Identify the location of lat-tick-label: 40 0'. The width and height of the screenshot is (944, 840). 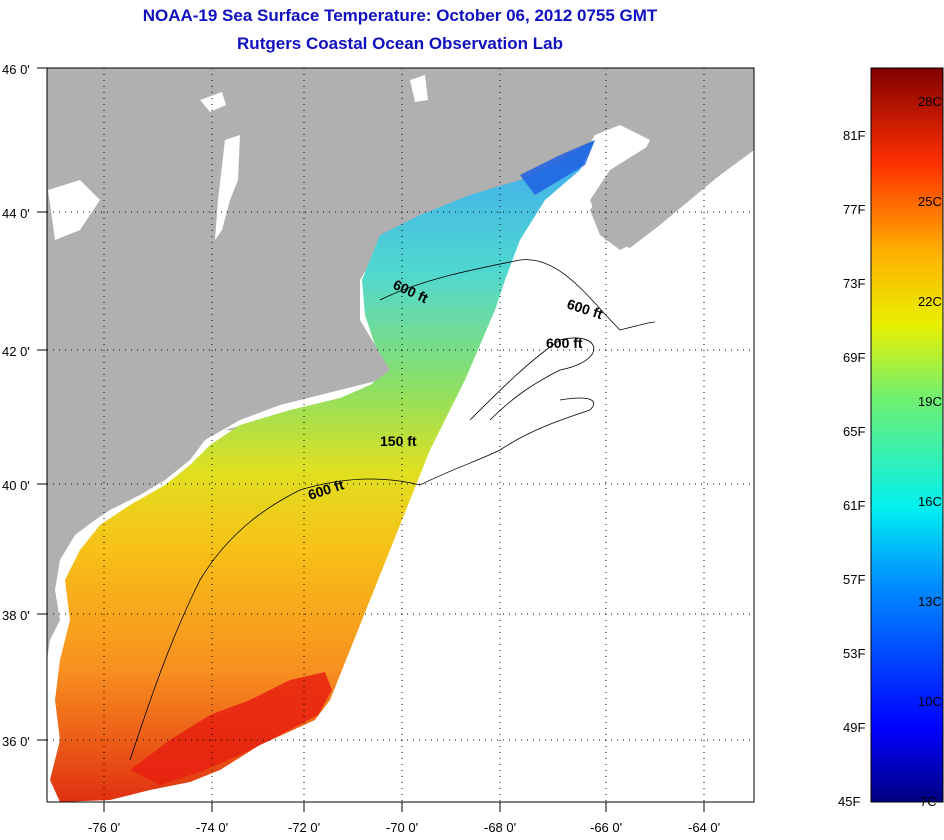
(16, 485).